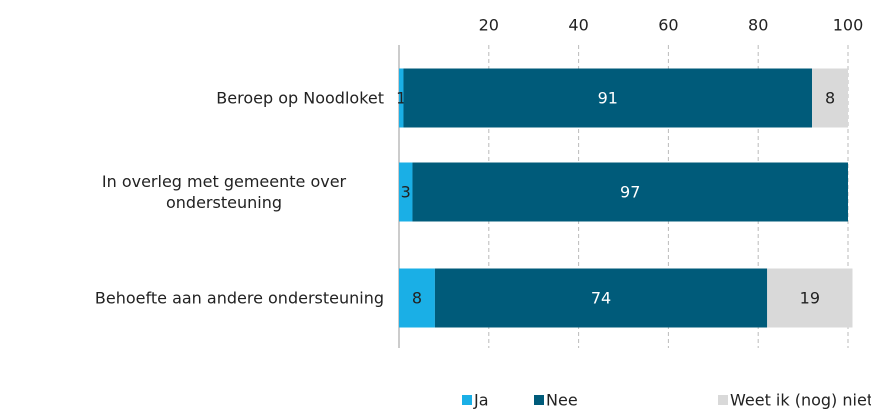  I want to click on category-label: Behoefte aan andere ondersteuning, so click(239, 298).